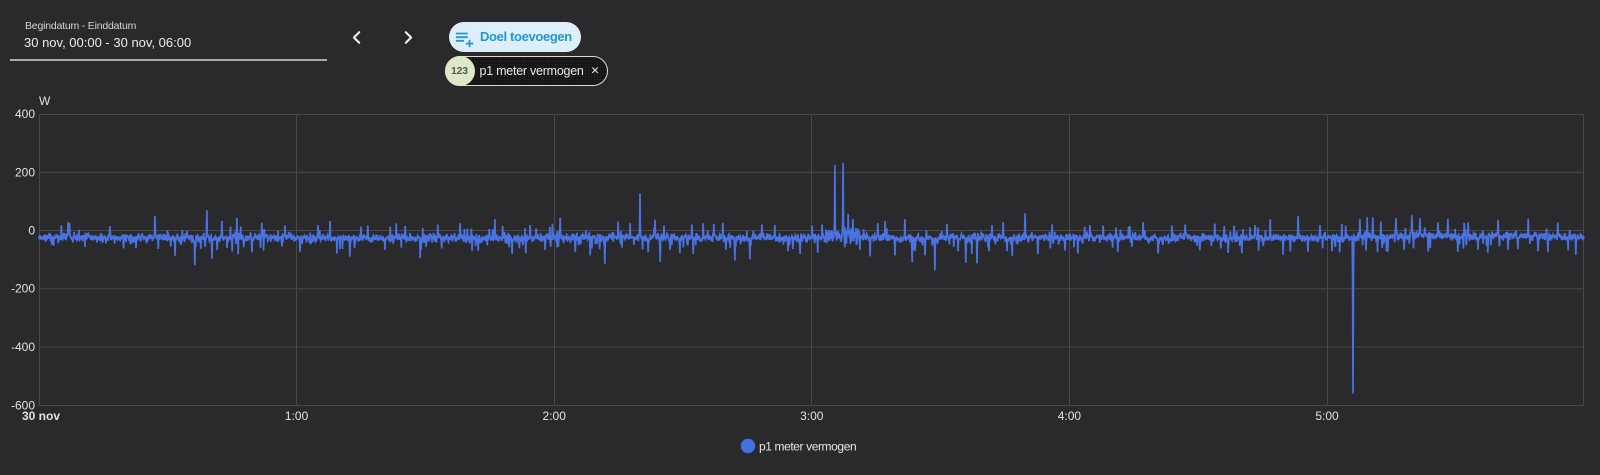 The height and width of the screenshot is (475, 1600). Describe the element at coordinates (45, 101) in the screenshot. I see `svg-text: W` at that location.